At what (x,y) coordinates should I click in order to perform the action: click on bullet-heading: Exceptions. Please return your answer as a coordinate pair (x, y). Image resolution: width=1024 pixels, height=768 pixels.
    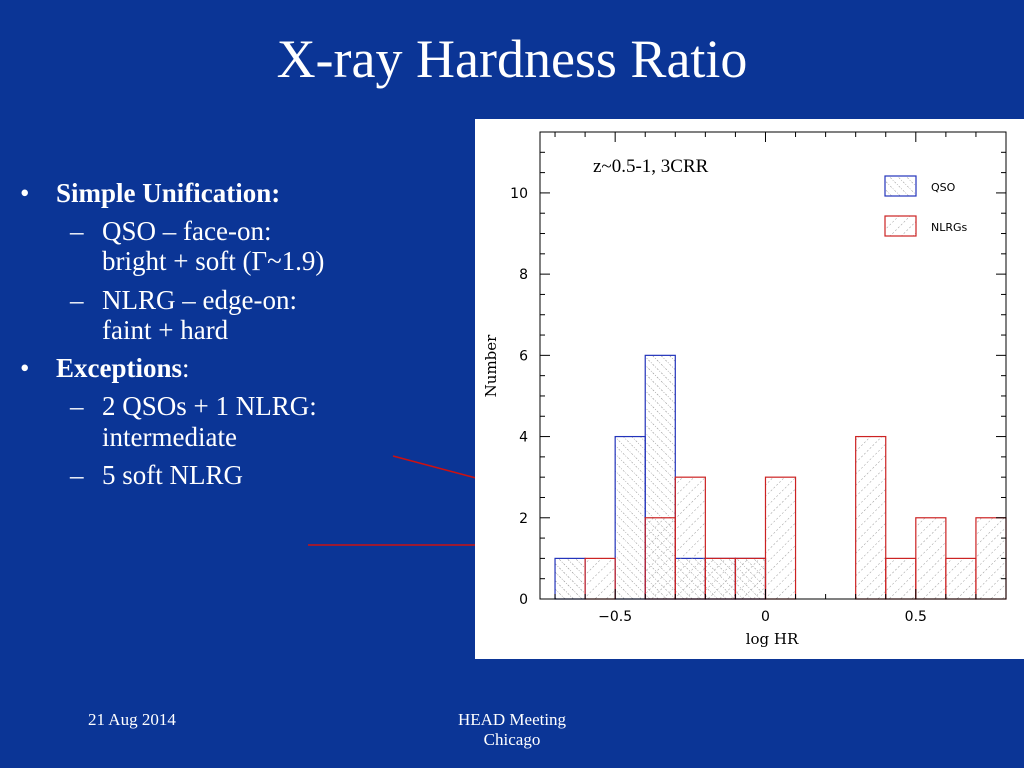
    Looking at the image, I should click on (119, 368).